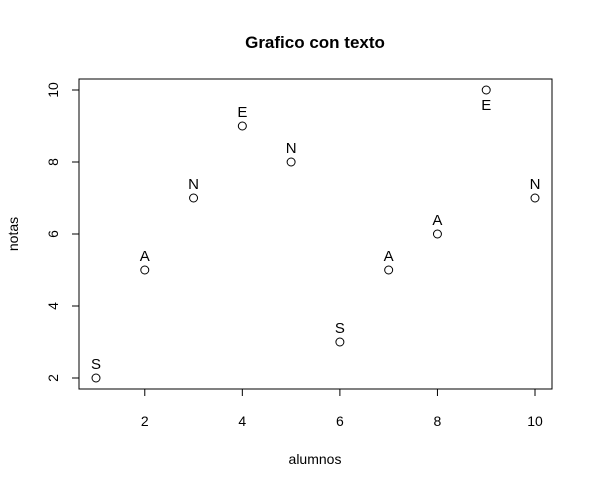 The image size is (593, 488). What do you see at coordinates (53, 378) in the screenshot?
I see `y-tick-label: 2` at bounding box center [53, 378].